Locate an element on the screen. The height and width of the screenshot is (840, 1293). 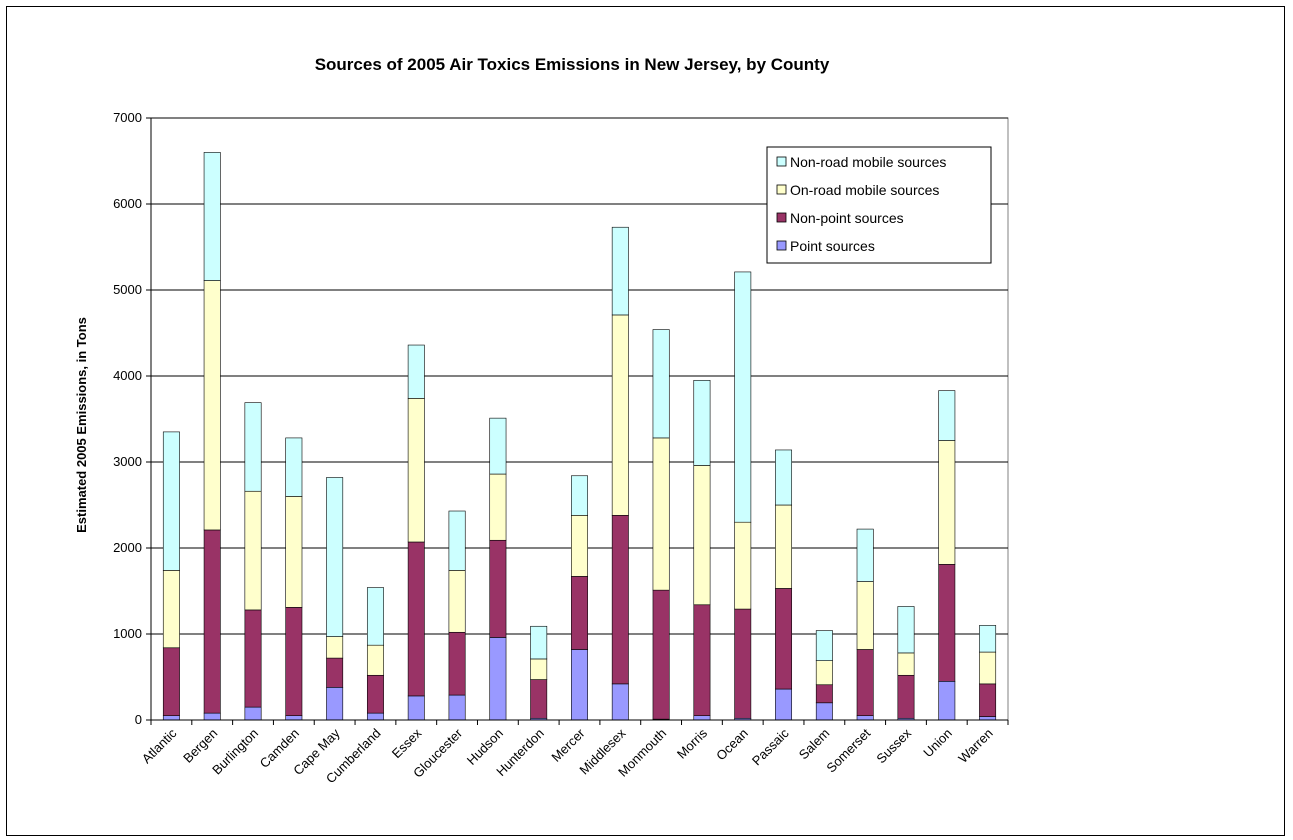
bar-hunterdon-non-road-mobile-sources is located at coordinates (539, 642).